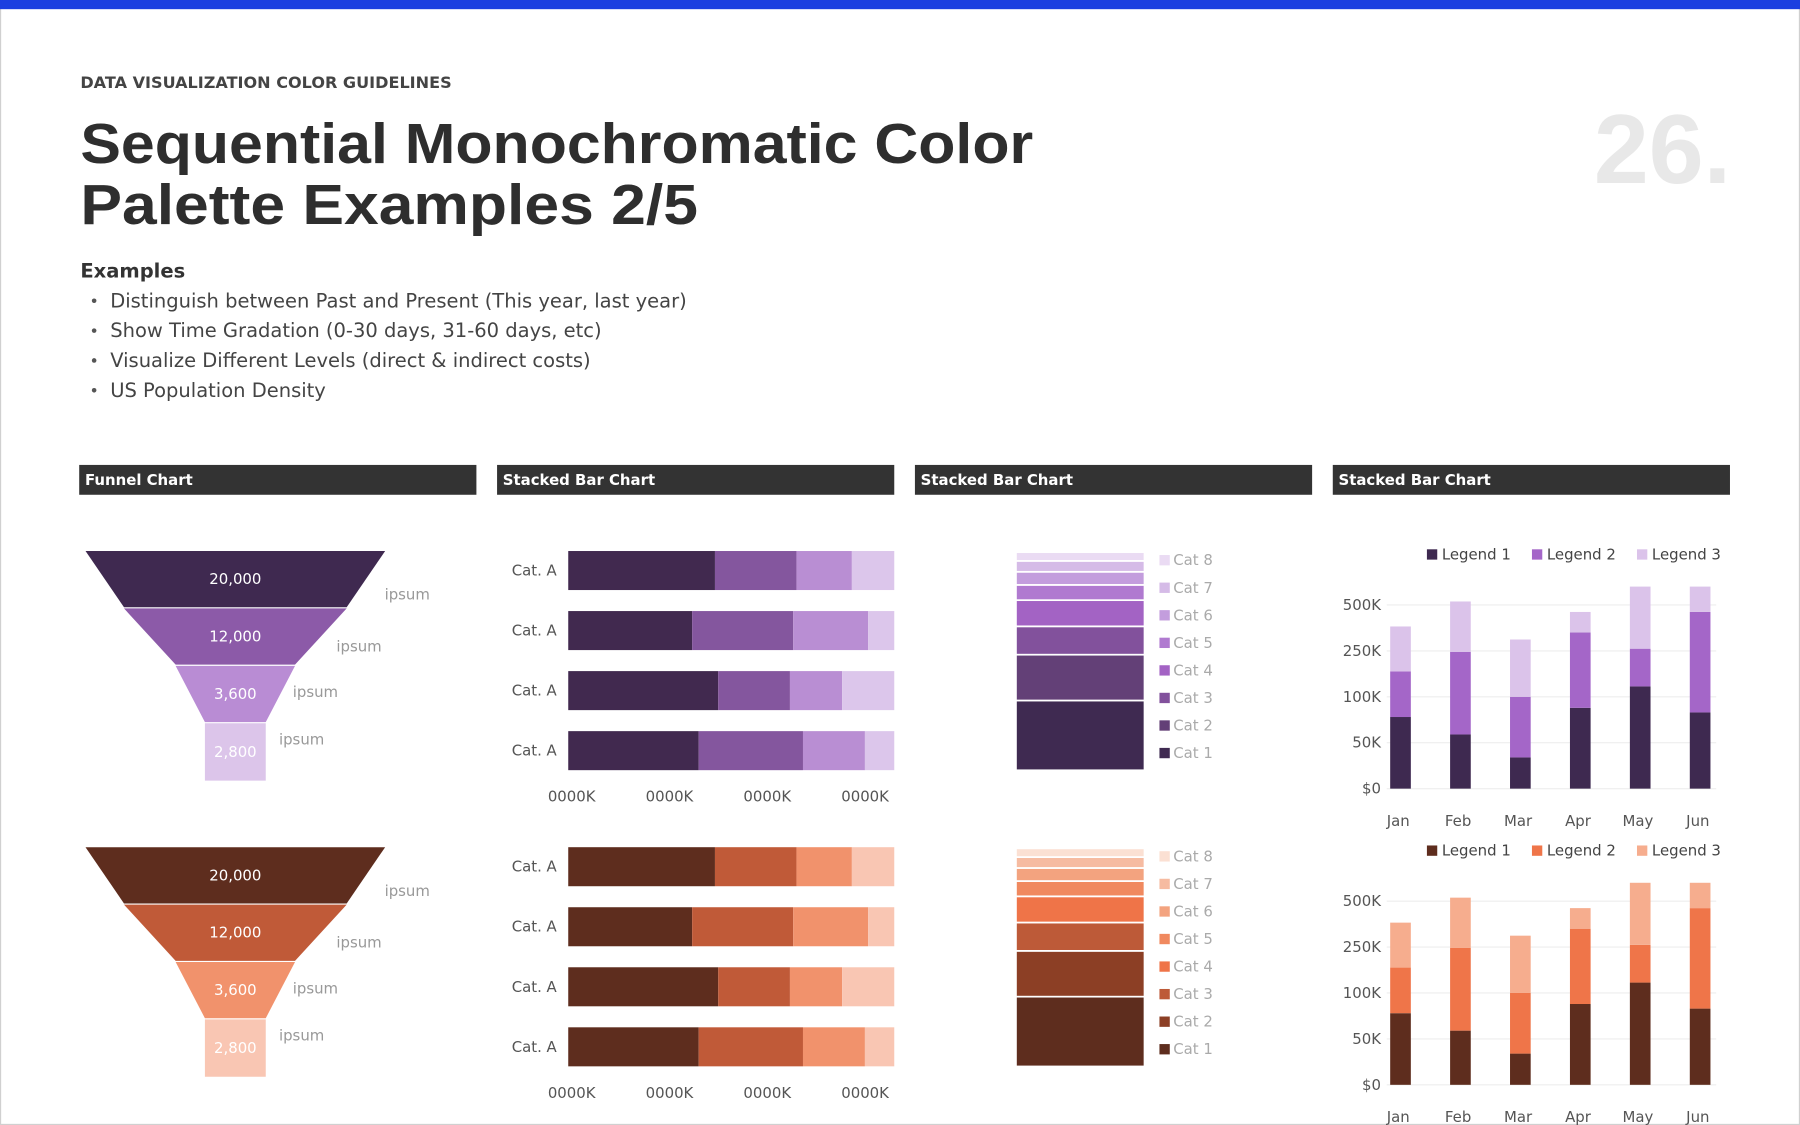 The height and width of the screenshot is (1125, 1800). Describe the element at coordinates (1193, 939) in the screenshot. I see `legend-label: Cat 5` at that location.